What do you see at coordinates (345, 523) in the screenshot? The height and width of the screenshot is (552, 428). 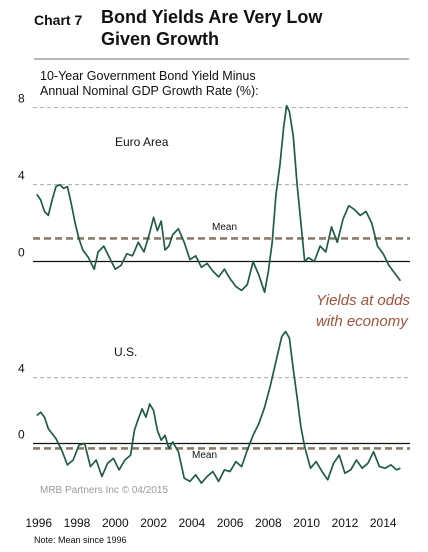 I see `x-tick-2012: 2012` at bounding box center [345, 523].